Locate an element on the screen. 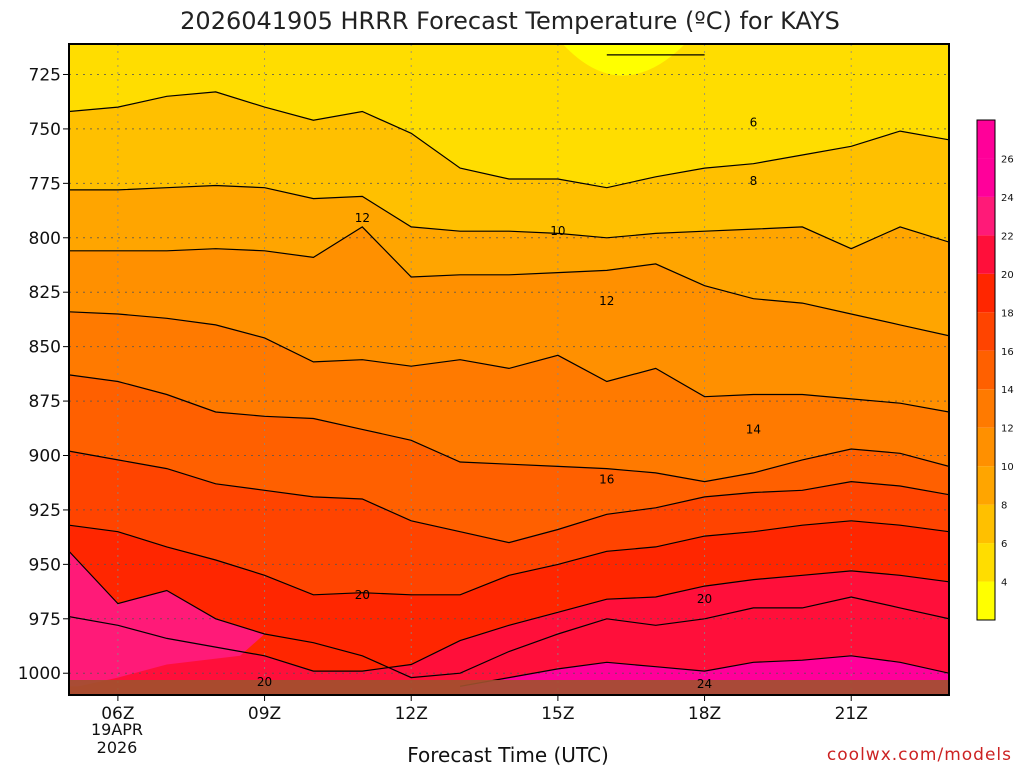  colorbar: 4 6 8 10 12 14 16 18 20 22 24 26 is located at coordinates (995, 370).